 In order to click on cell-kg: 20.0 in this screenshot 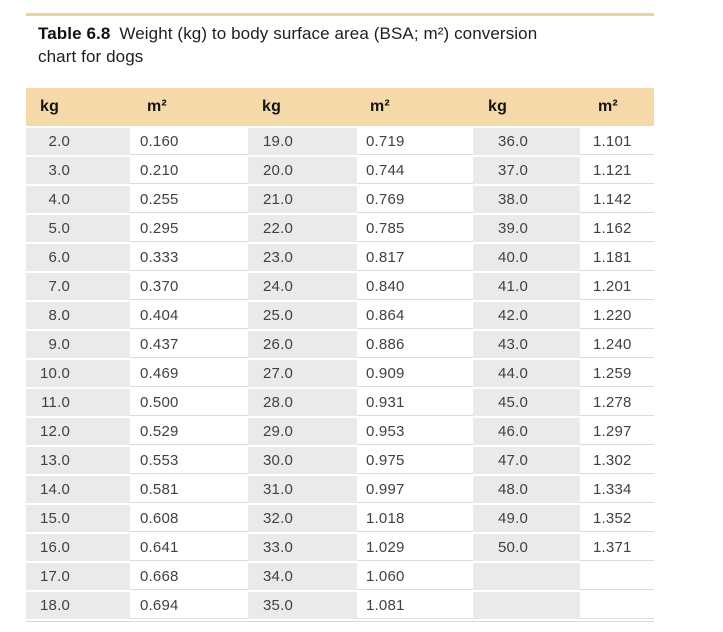, I will do `click(302, 171)`.